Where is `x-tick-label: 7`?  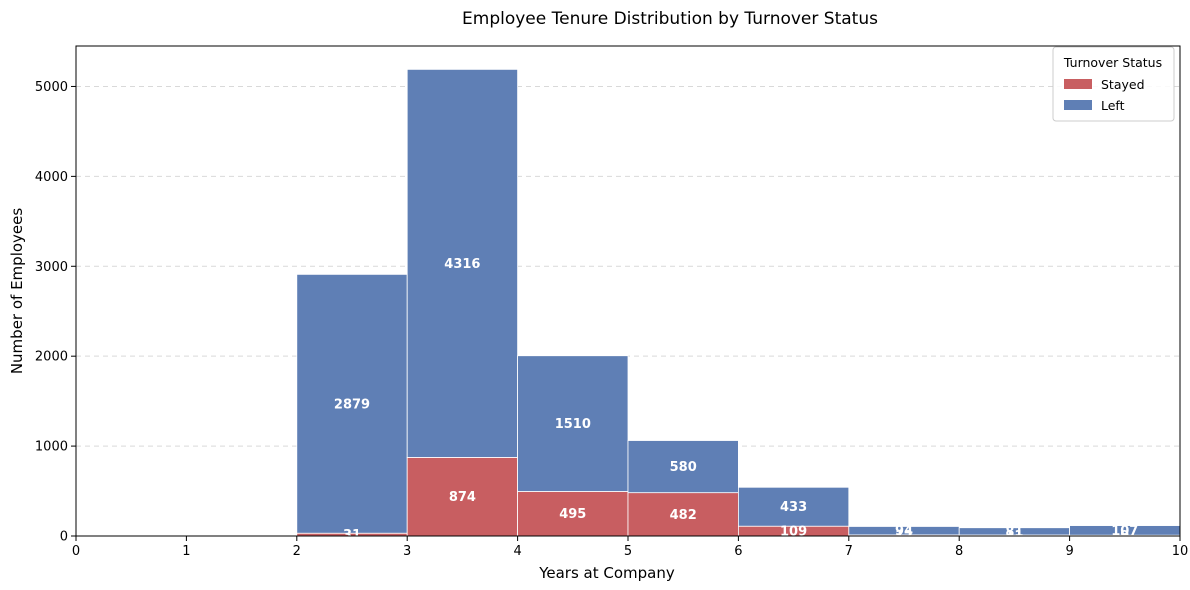 x-tick-label: 7 is located at coordinates (849, 551).